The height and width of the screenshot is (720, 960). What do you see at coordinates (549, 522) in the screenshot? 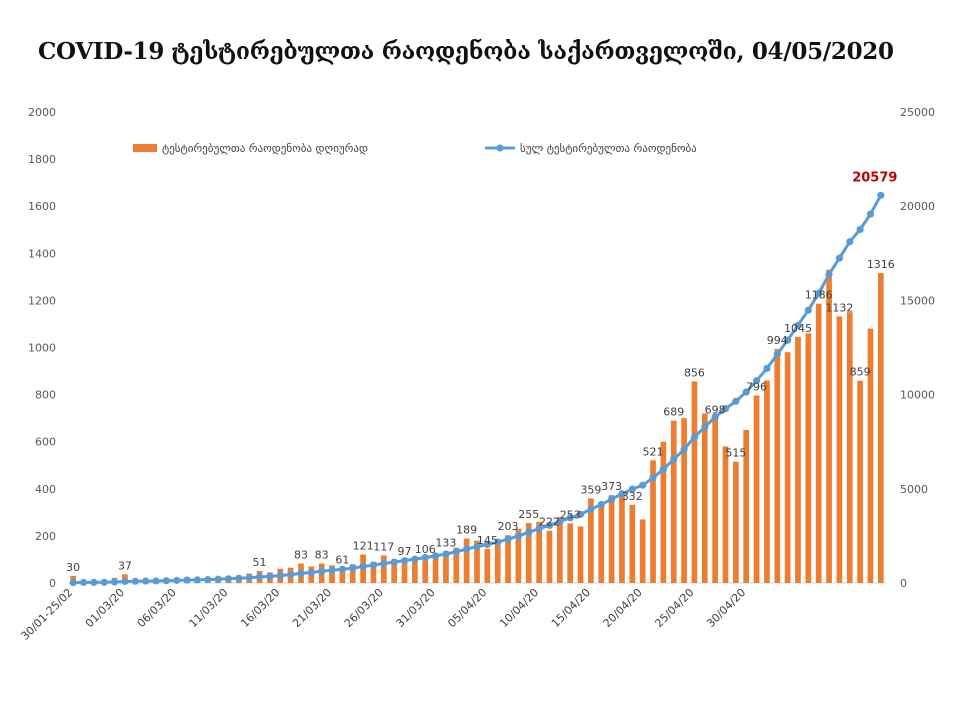
I see `bar-data-label: 222` at bounding box center [549, 522].